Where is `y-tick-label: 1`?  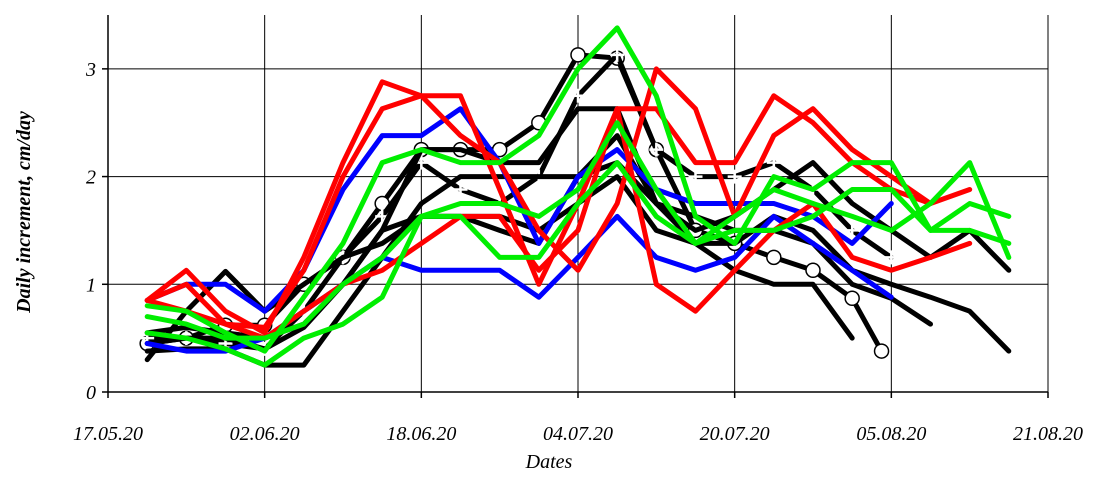
y-tick-label: 1 is located at coordinates (91, 285).